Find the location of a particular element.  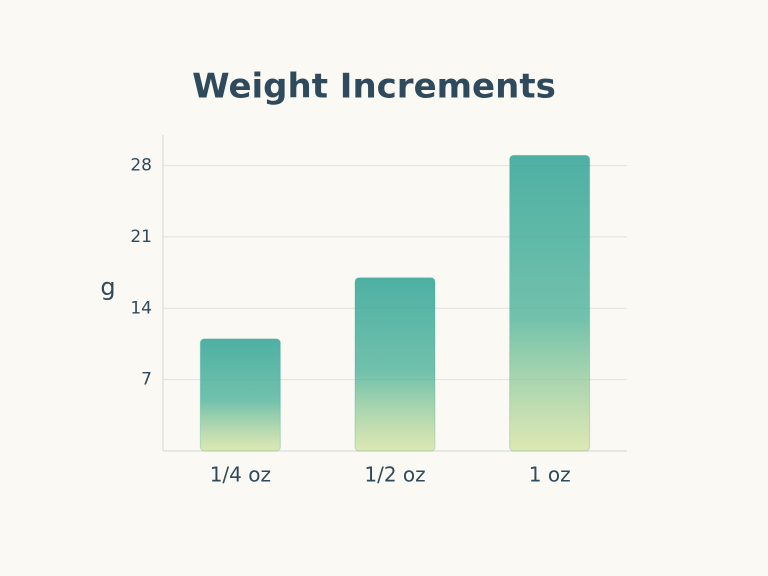

x-tick-label: 1 oz is located at coordinates (550, 475).